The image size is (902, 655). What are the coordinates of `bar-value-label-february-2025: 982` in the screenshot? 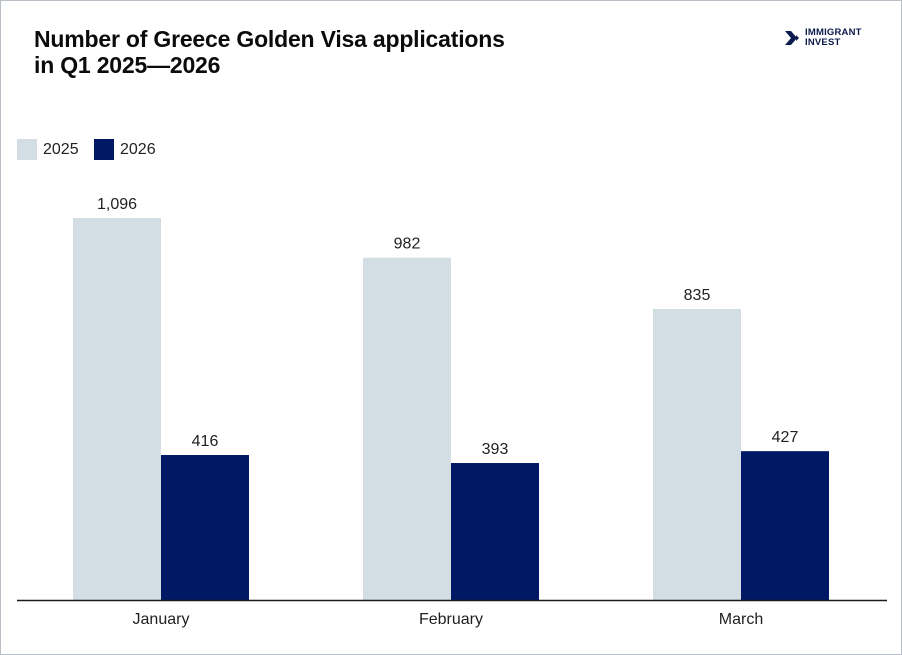 It's located at (407, 244).